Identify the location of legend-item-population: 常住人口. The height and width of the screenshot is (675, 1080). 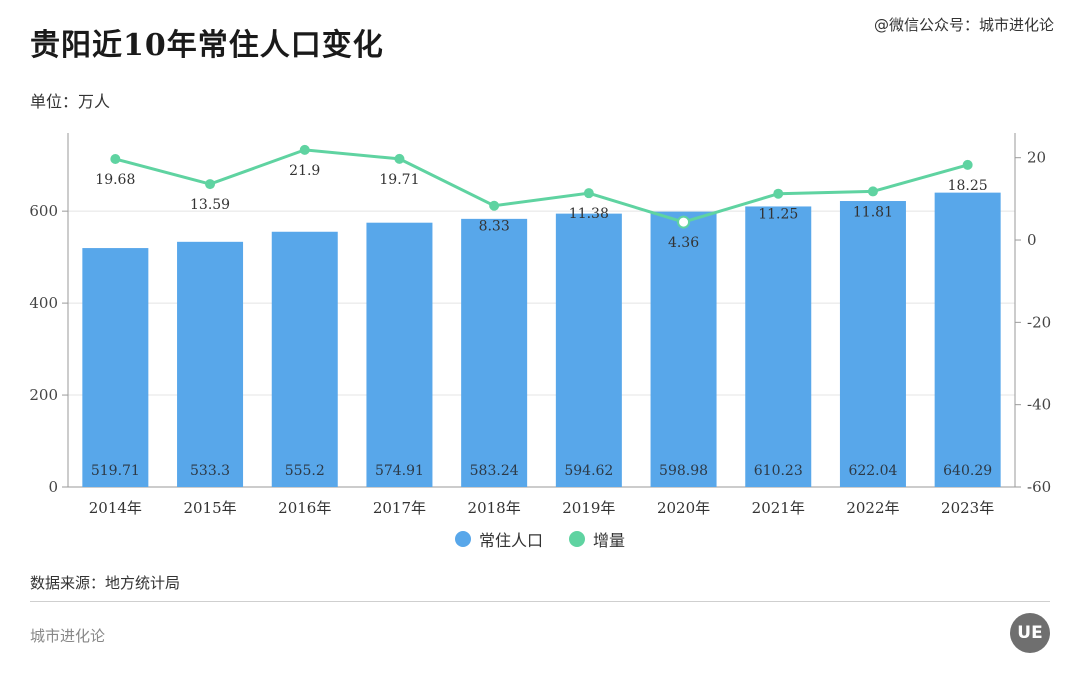
(498, 539).